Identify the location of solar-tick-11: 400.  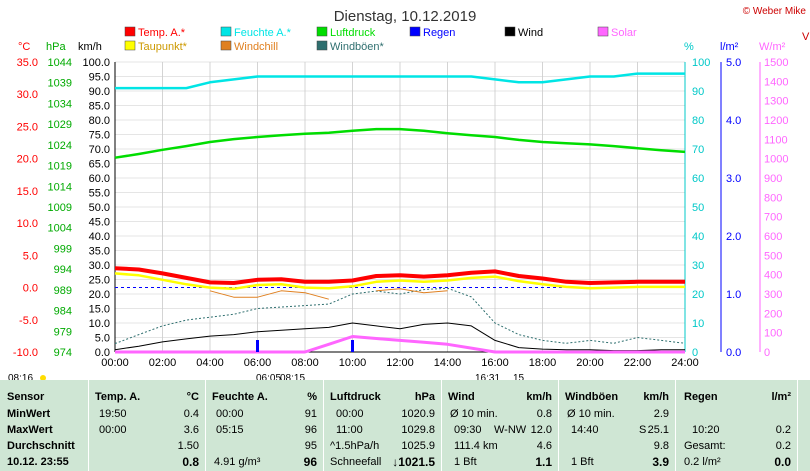
(773, 276).